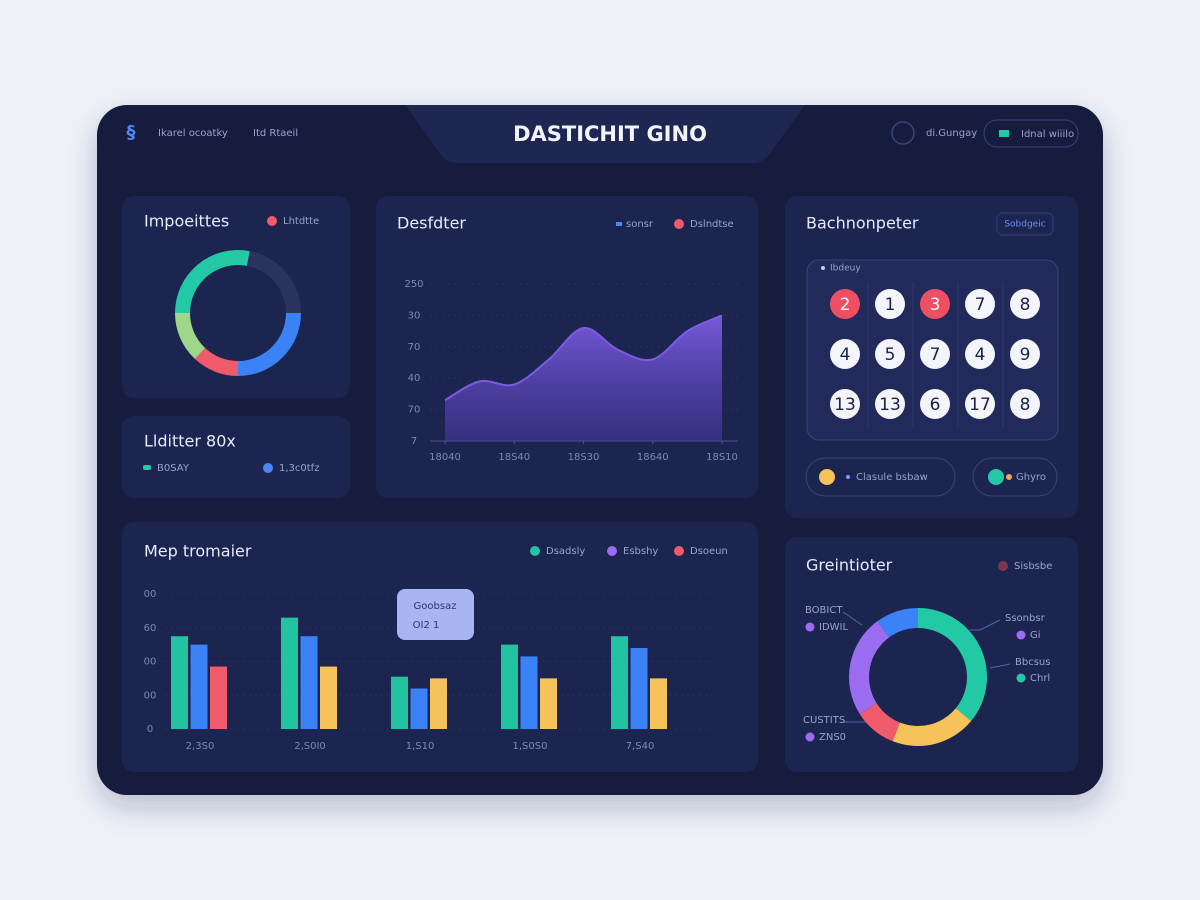 The image size is (1200, 900). What do you see at coordinates (198, 551) in the screenshot?
I see `card-title: Mep tromaier` at bounding box center [198, 551].